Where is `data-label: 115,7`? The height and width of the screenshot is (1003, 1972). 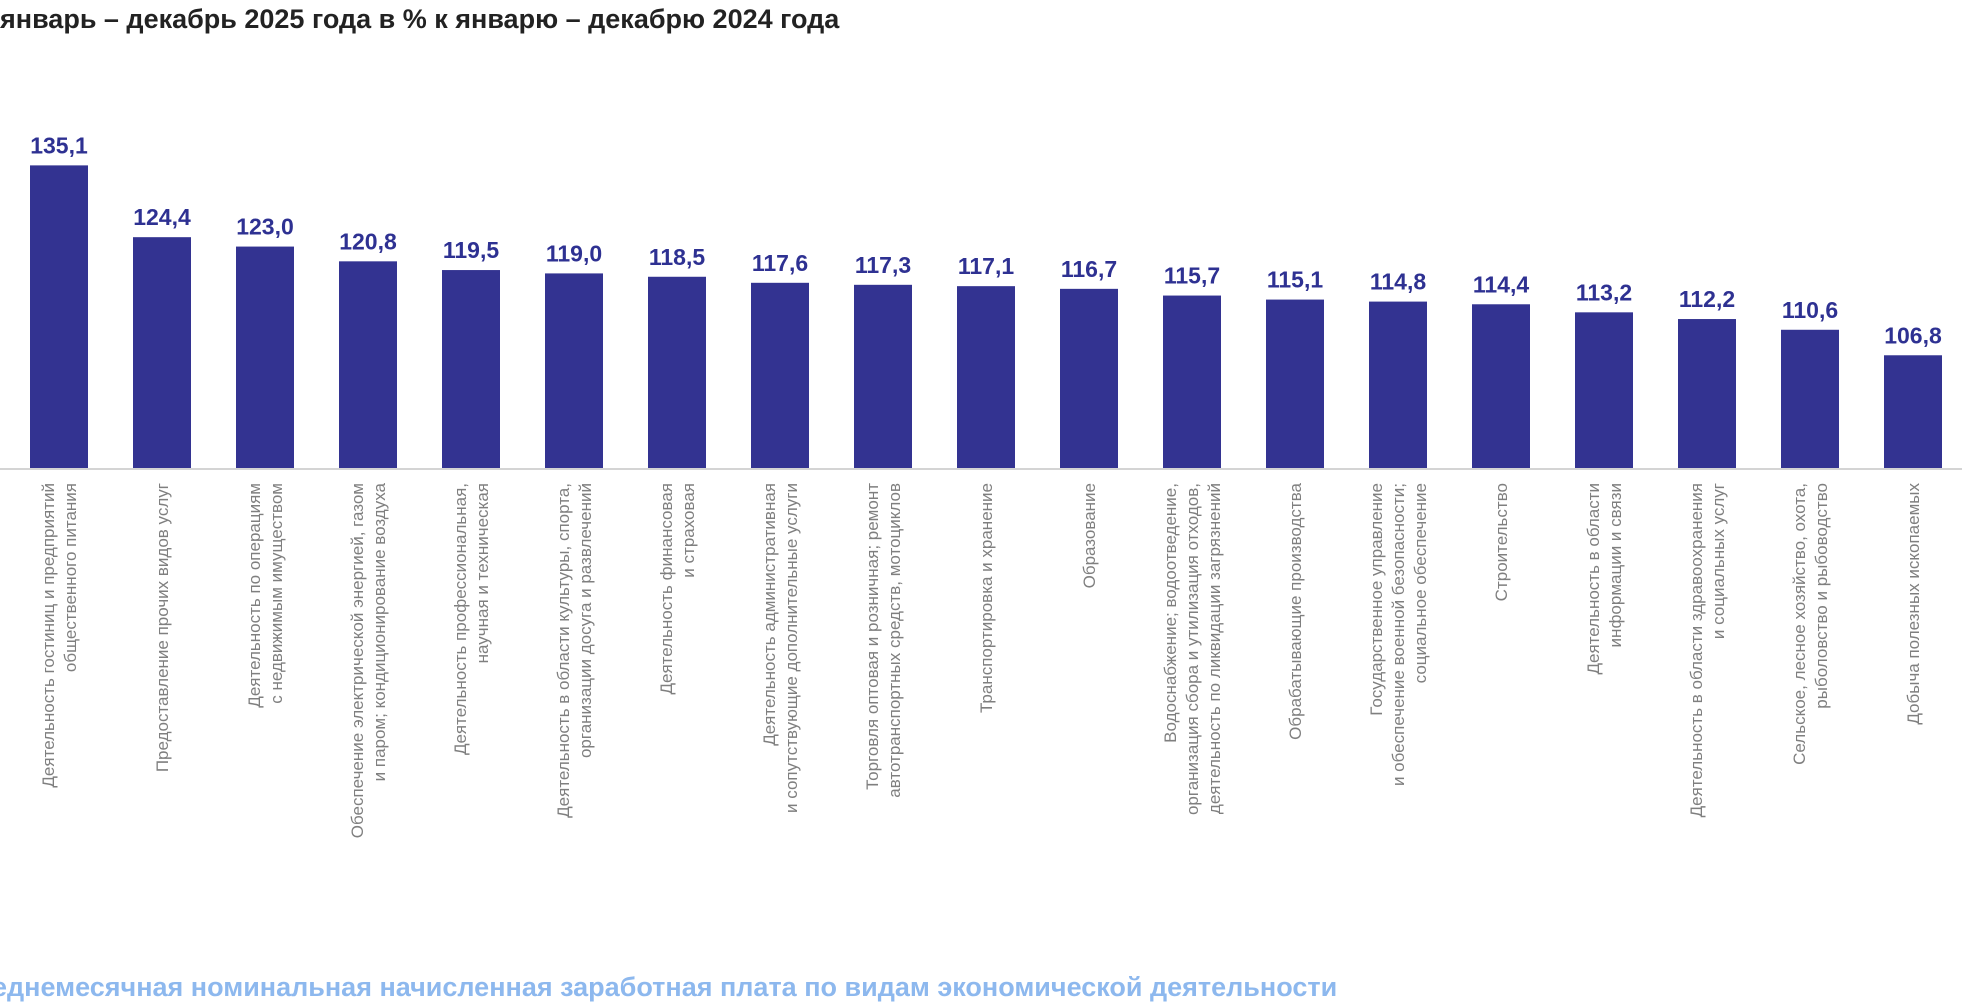 data-label: 115,7 is located at coordinates (1192, 276).